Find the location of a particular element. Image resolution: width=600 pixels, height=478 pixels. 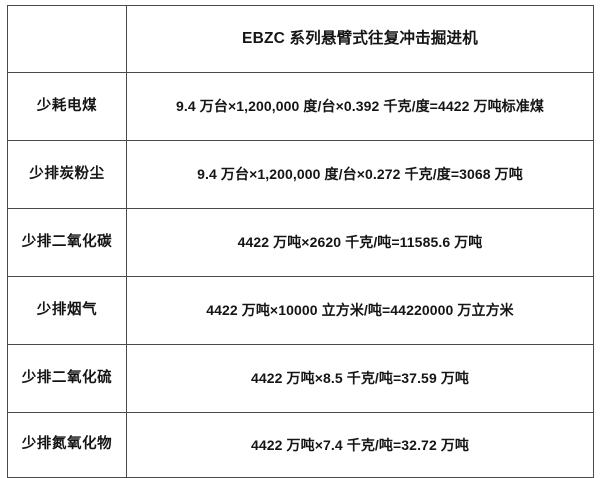

row-value-carbon-dust: 9.4 万台×1,200,000 度/台×0.272 千克/度=3068 万吨 is located at coordinates (360, 174).